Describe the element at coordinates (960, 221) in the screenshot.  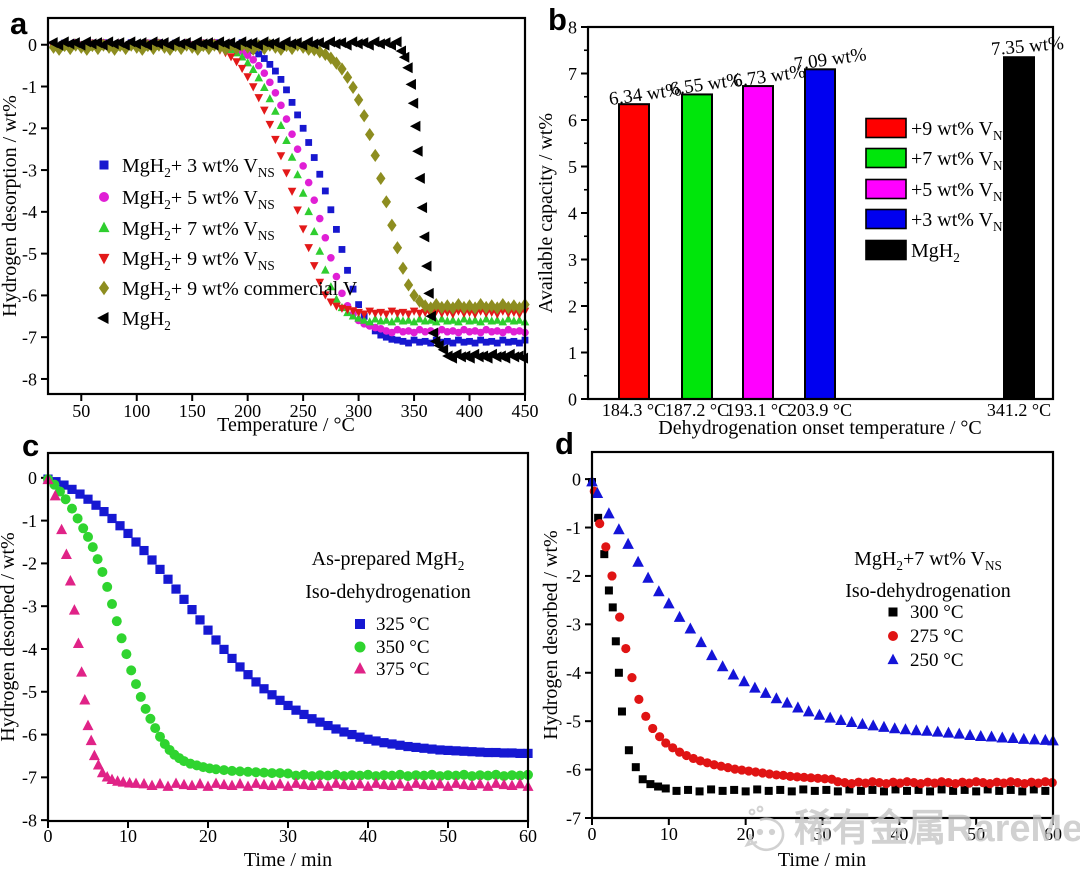
I see `legend-item-label: +3 wt% VNS` at that location.